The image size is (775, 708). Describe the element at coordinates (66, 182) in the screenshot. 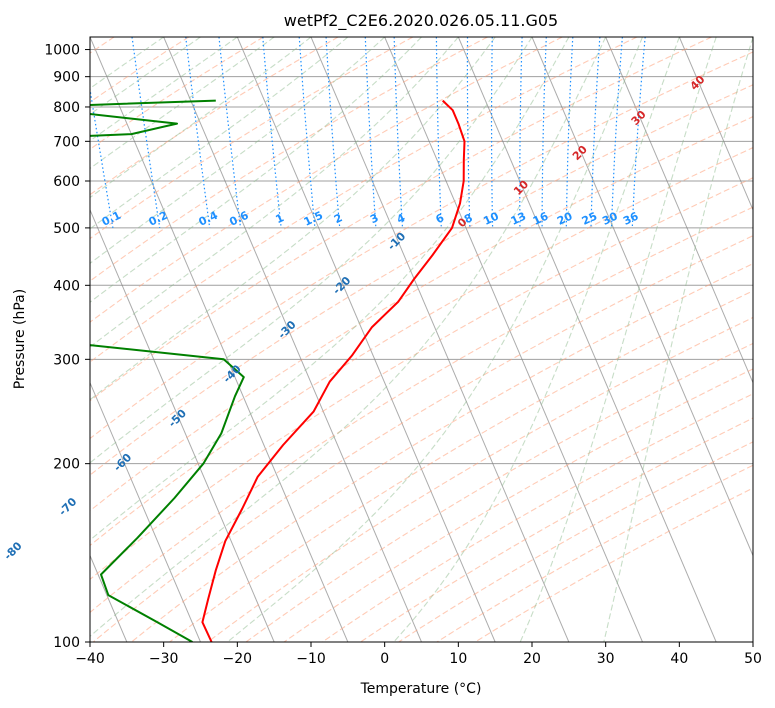

I see `y-tick-label: 600` at that location.